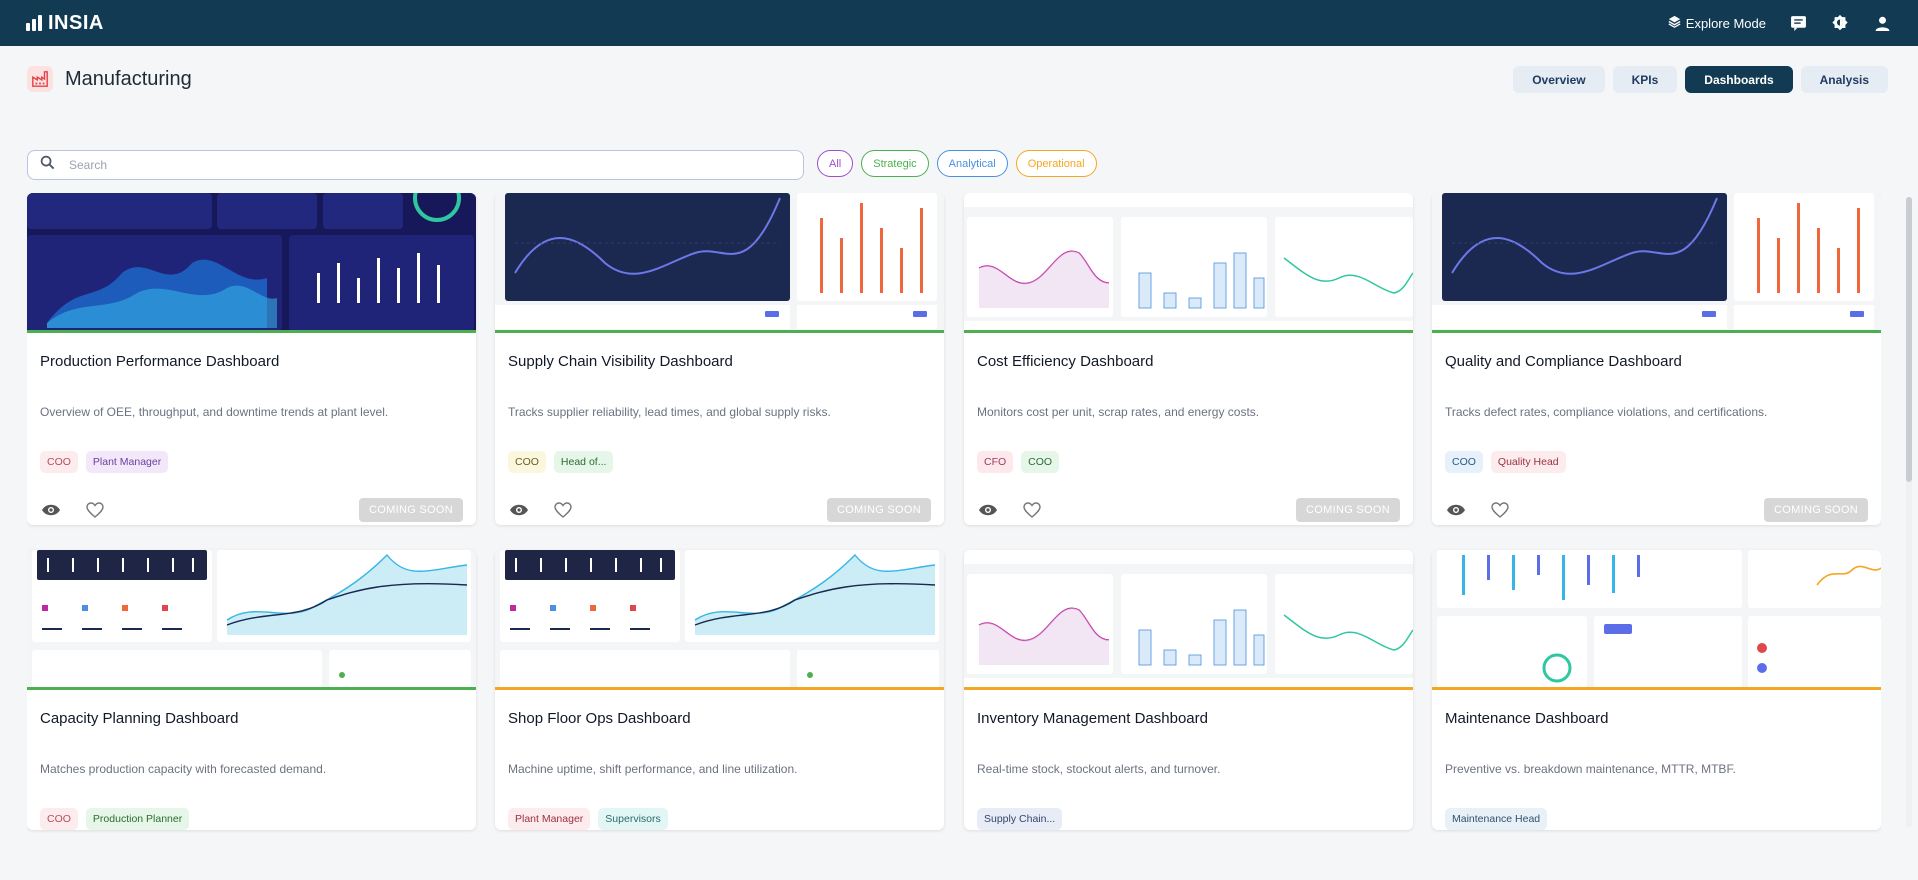  I want to click on card-title: Production Performance Dashboard, so click(160, 361).